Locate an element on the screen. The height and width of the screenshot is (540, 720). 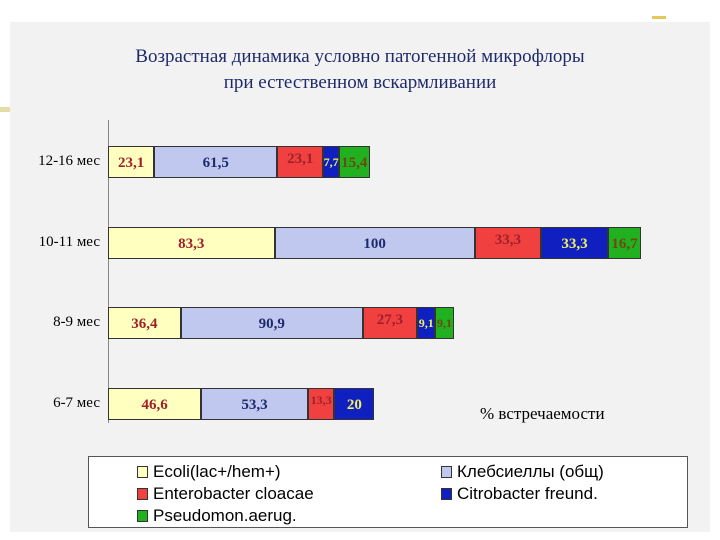
legend-label-pseudomonas: Pseudomon.aerug. is located at coordinates (225, 515).